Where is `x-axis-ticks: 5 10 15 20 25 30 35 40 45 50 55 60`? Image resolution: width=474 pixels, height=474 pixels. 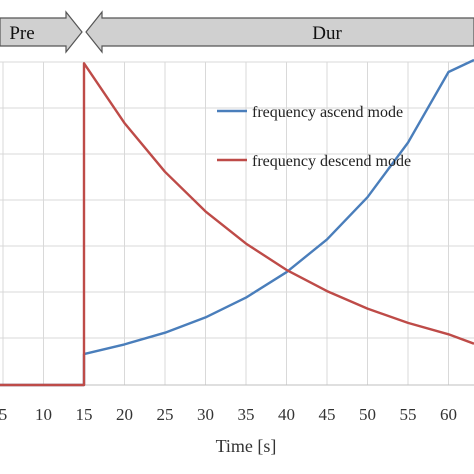 x-axis-ticks: 5 10 15 20 25 30 35 40 45 50 55 60 is located at coordinates (228, 414).